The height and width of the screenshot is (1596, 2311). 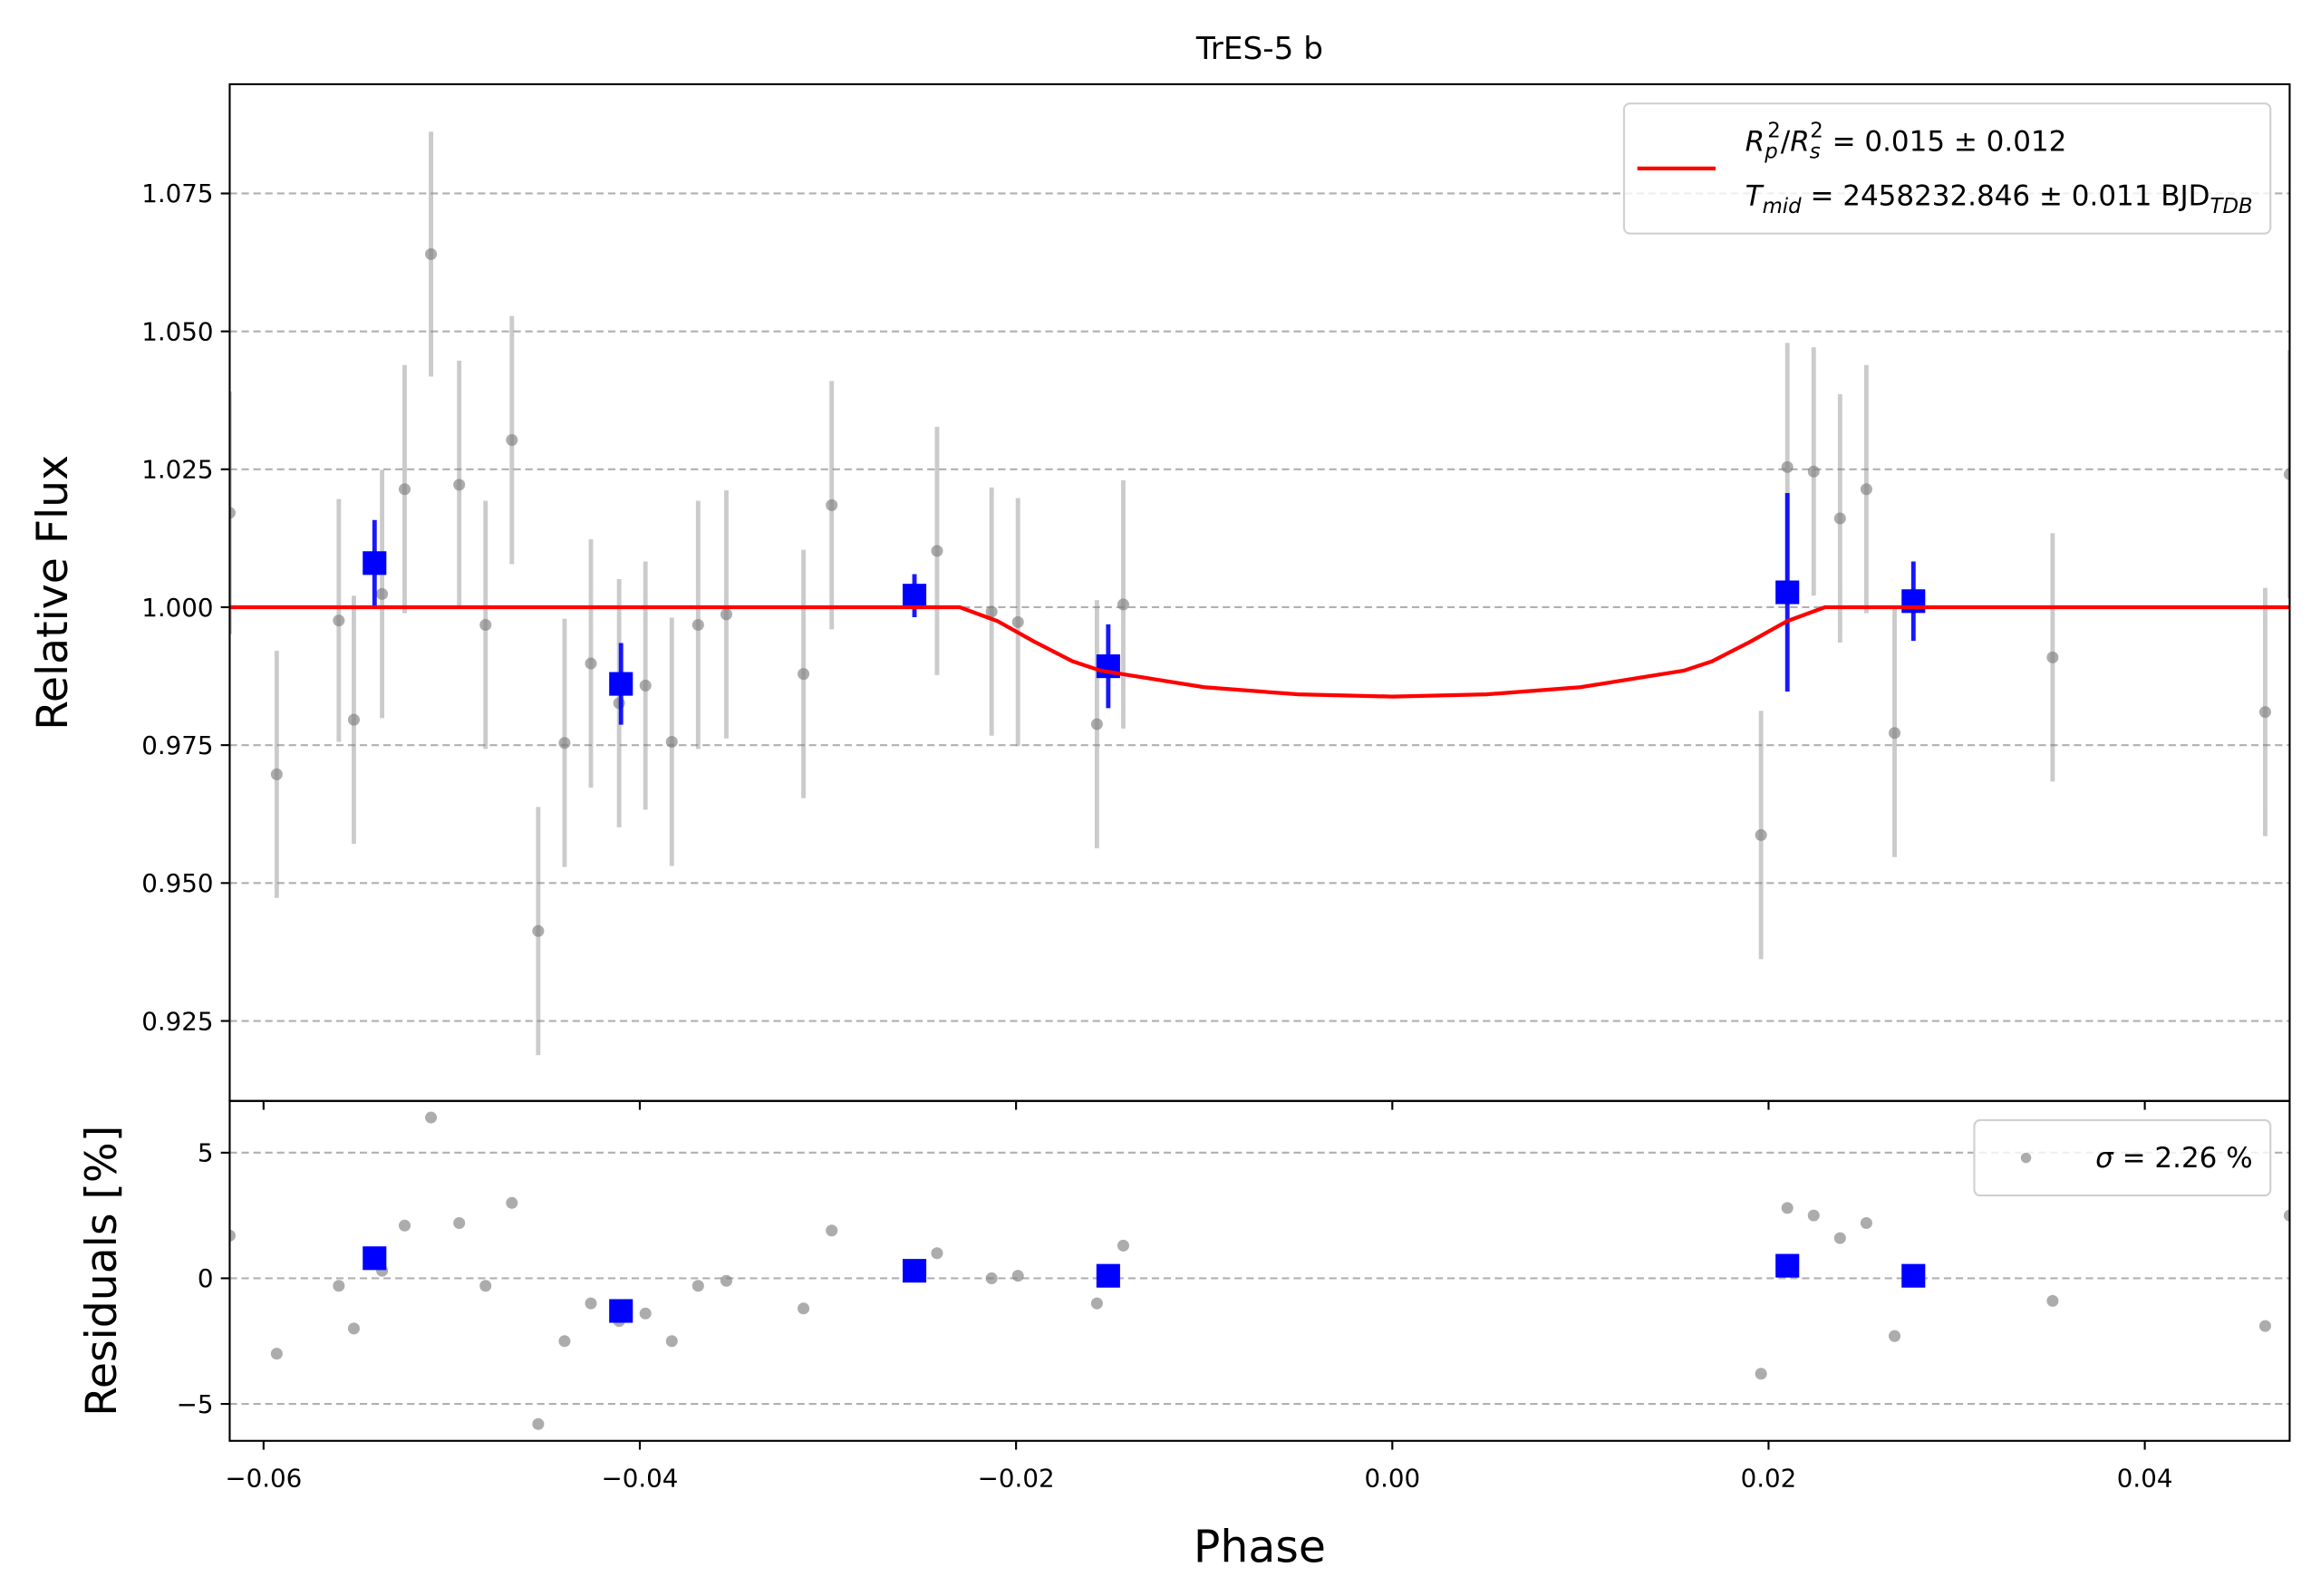 What do you see at coordinates (177, 1021) in the screenshot?
I see `y-tick-label: 0.925` at bounding box center [177, 1021].